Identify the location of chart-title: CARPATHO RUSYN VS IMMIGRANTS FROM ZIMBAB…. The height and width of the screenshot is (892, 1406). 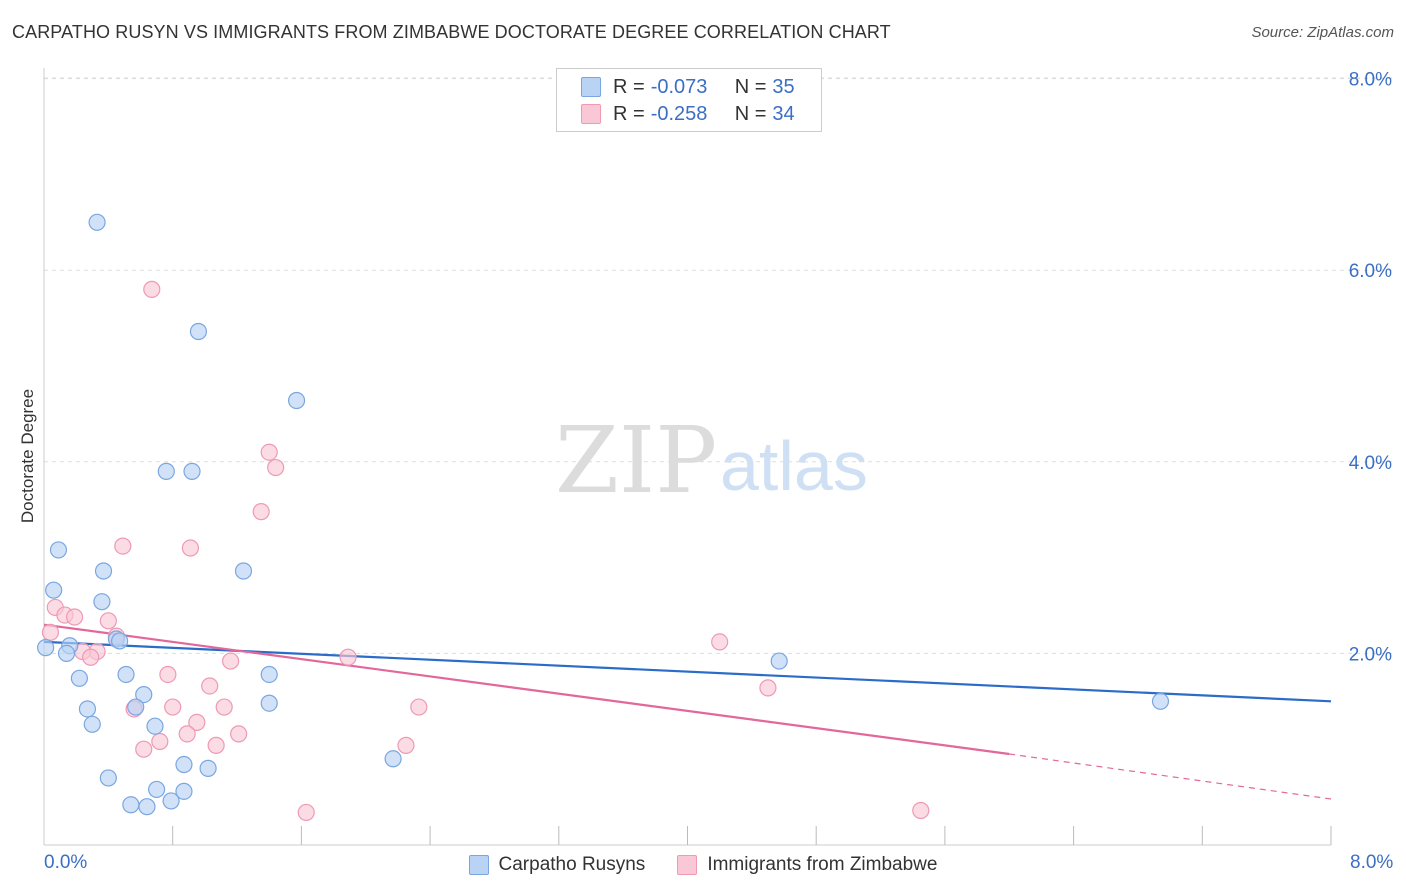
(451, 32).